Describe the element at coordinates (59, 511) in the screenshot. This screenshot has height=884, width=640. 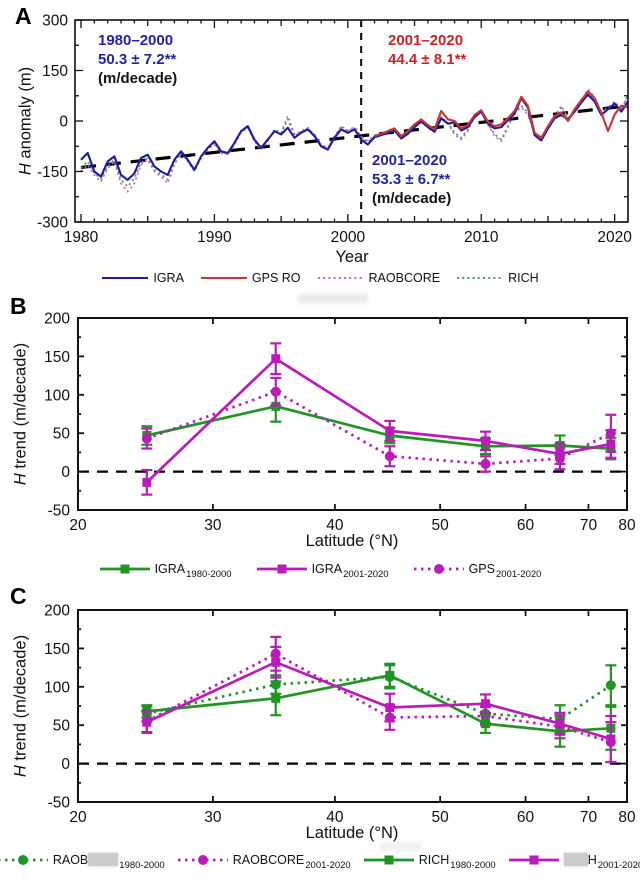
I see `tick-label: -50` at that location.